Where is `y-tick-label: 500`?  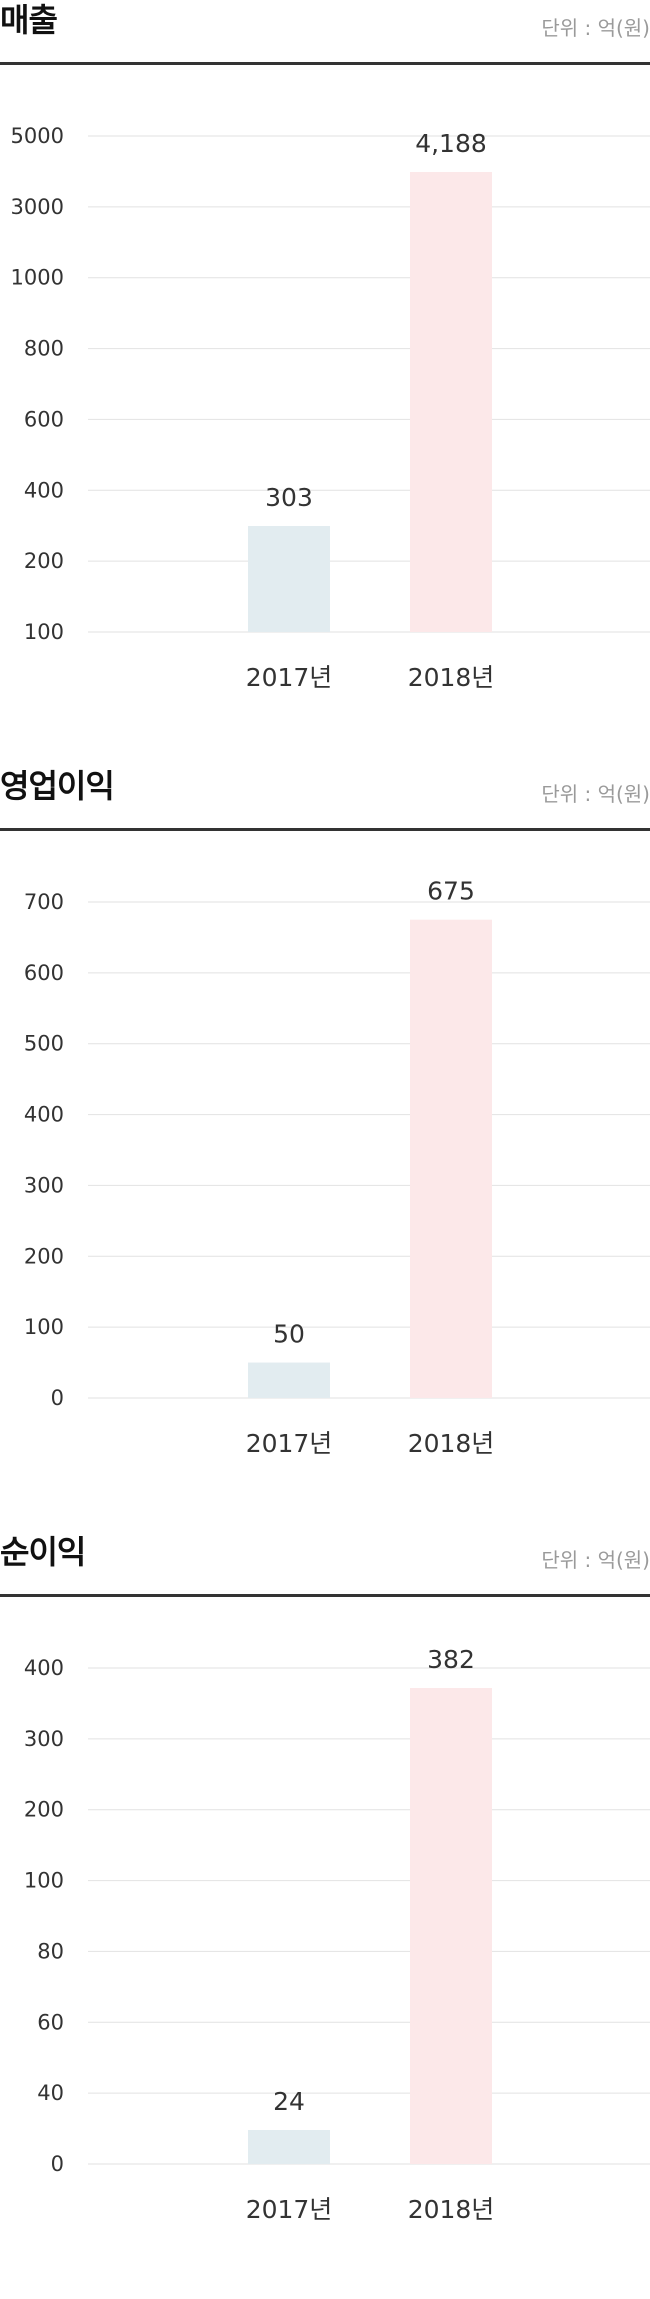
y-tick-label: 500 is located at coordinates (44, 1044).